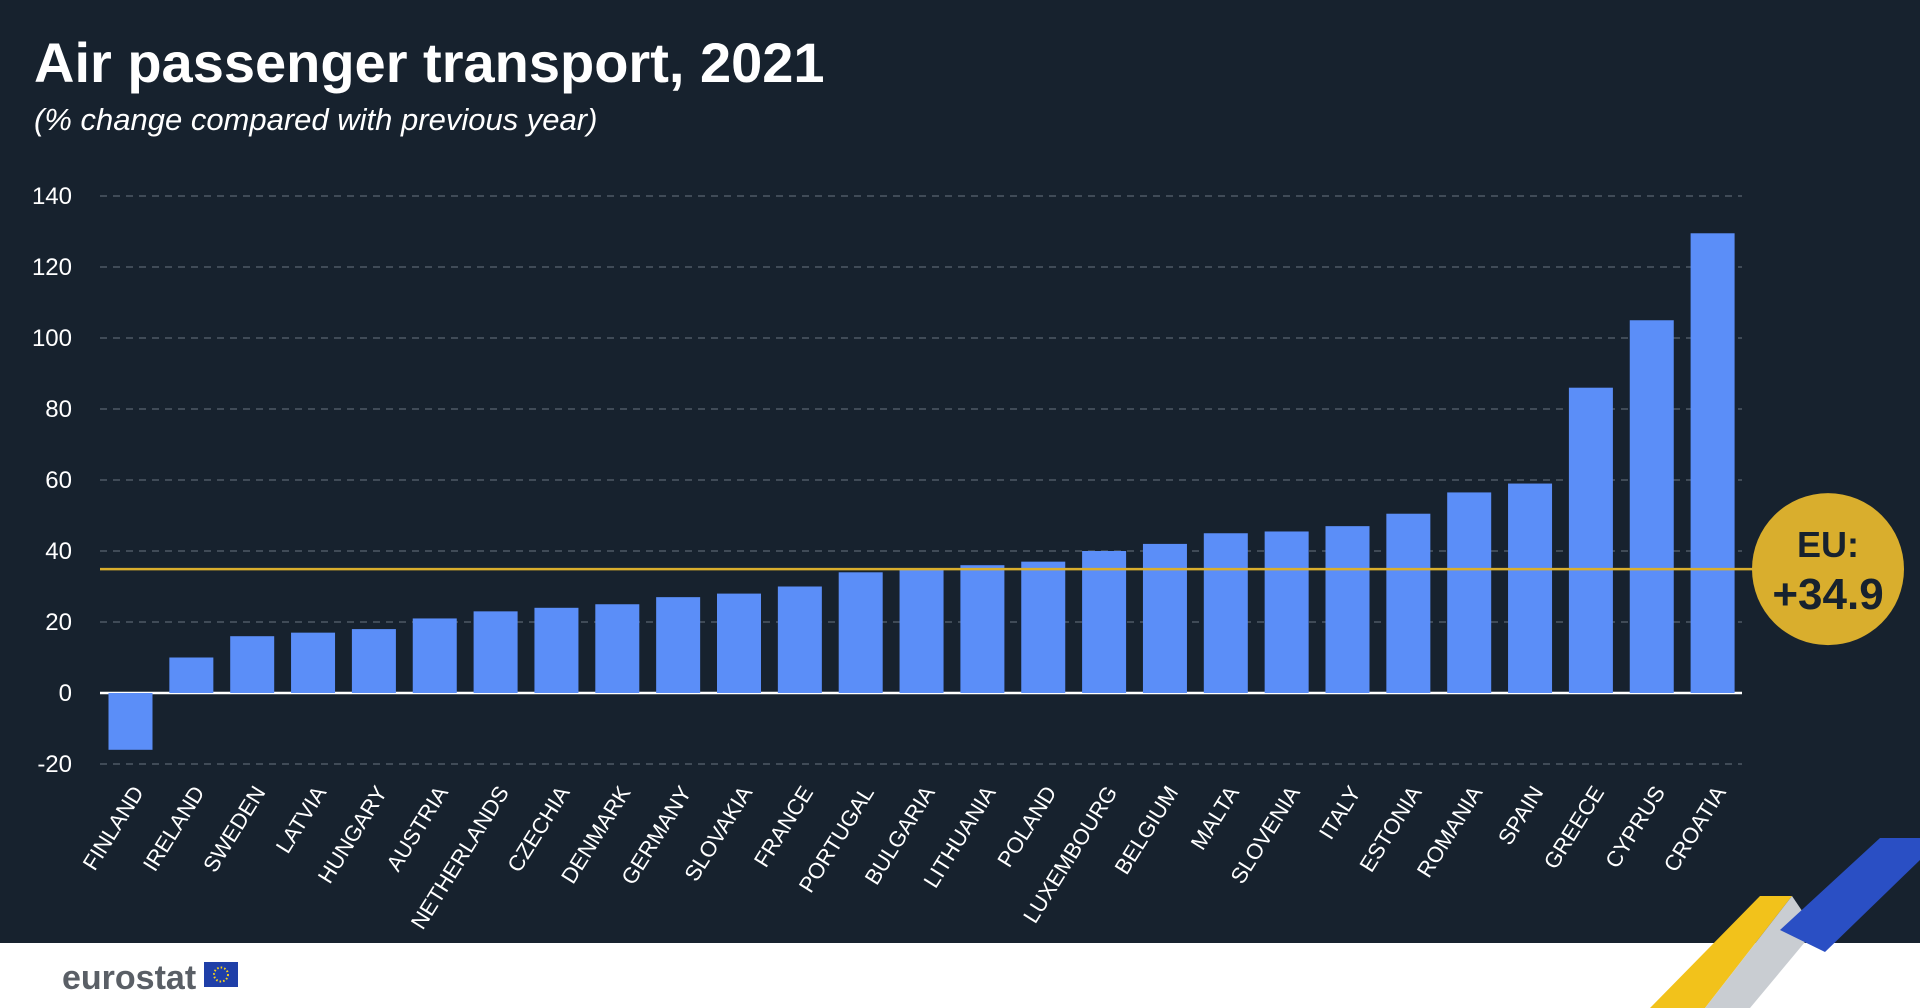  Describe the element at coordinates (1408, 603) in the screenshot. I see `bar-estonia` at that location.